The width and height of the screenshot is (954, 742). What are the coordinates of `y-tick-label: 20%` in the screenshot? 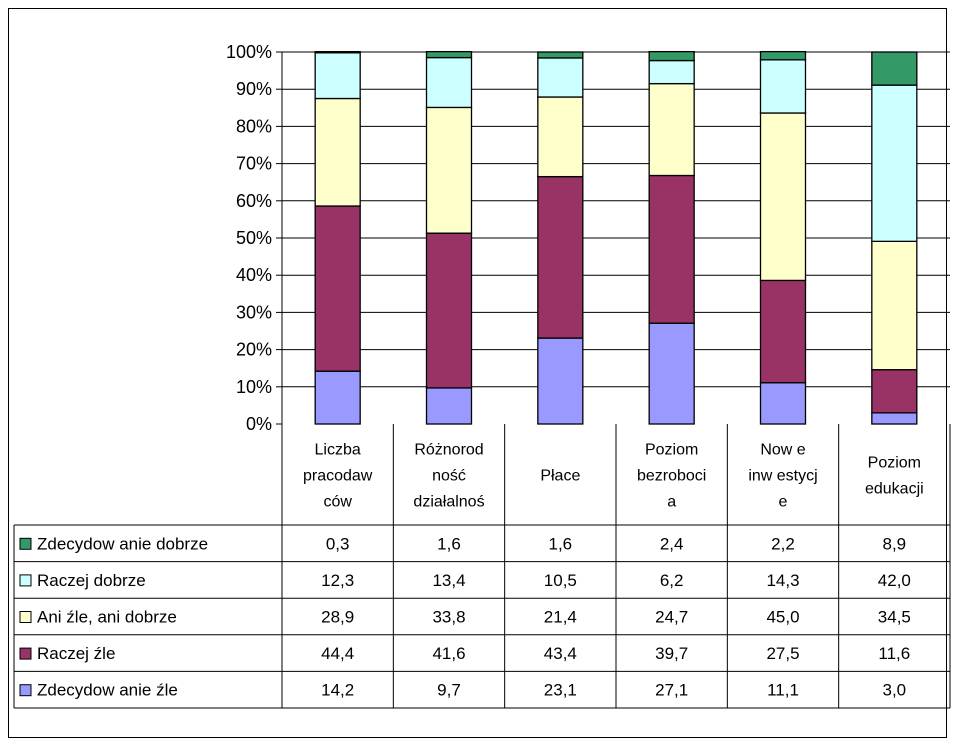 It's located at (254, 350).